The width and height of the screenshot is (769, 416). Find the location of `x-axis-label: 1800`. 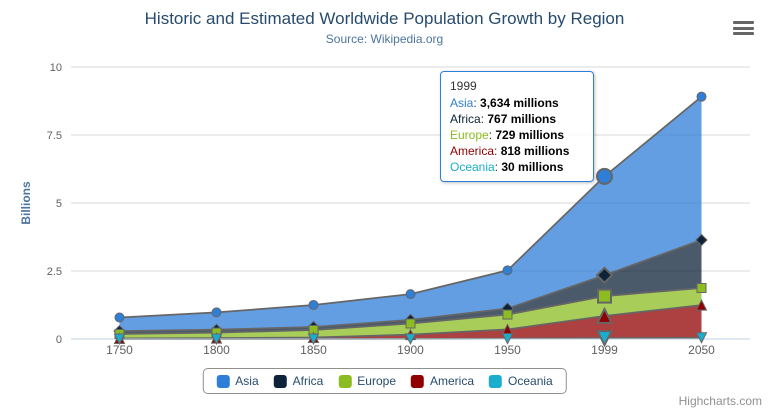

x-axis-label: 1800 is located at coordinates (216, 350).